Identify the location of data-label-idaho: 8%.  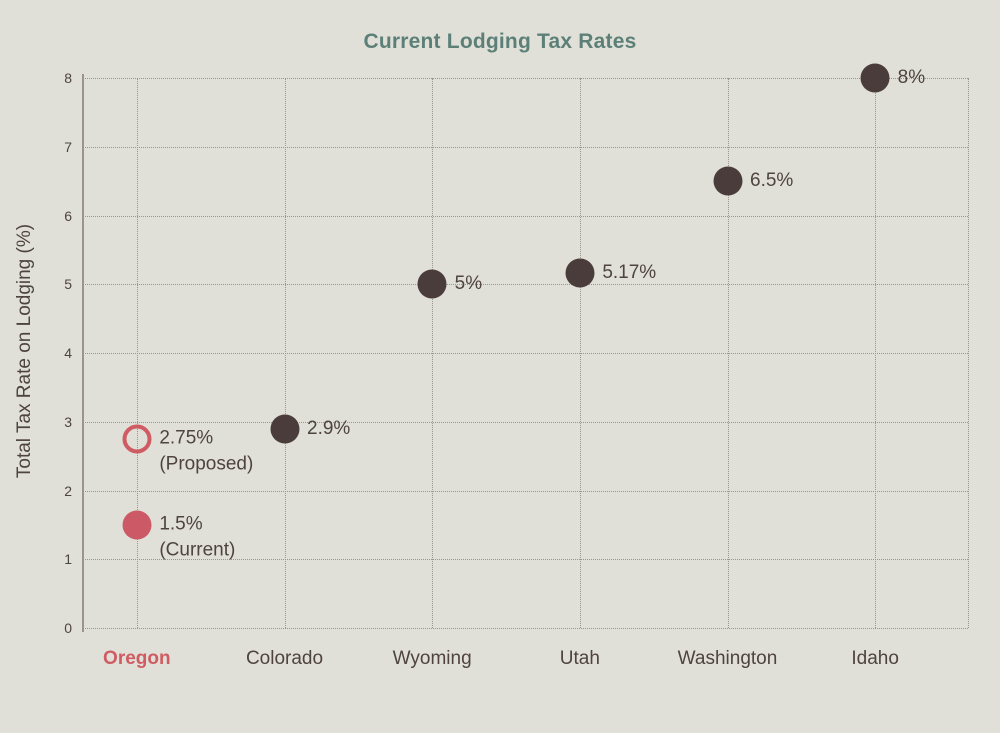
(911, 78).